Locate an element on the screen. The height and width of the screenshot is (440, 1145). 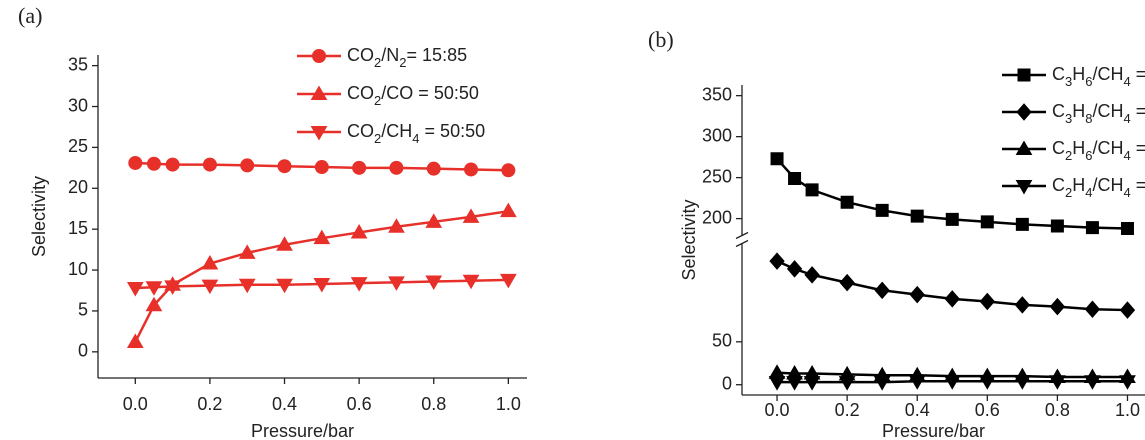
panel-label: (b) is located at coordinates (661, 39).